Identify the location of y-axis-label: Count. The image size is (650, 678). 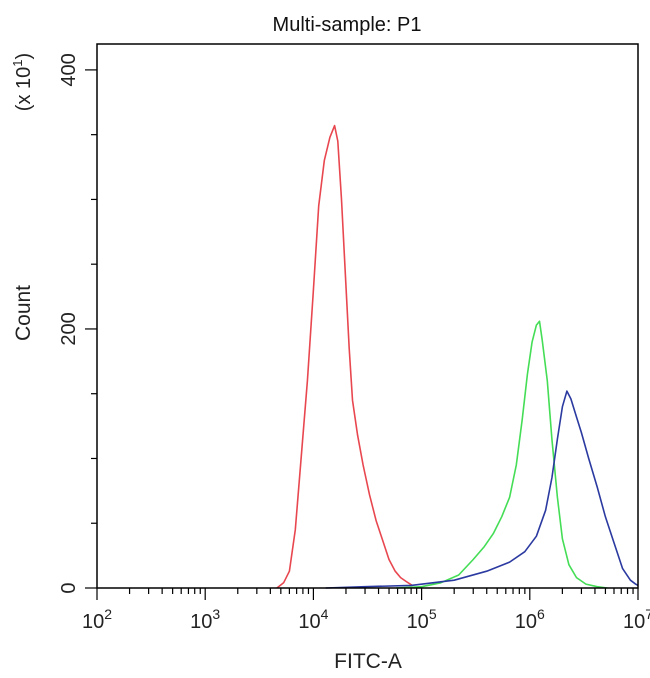
(23, 313).